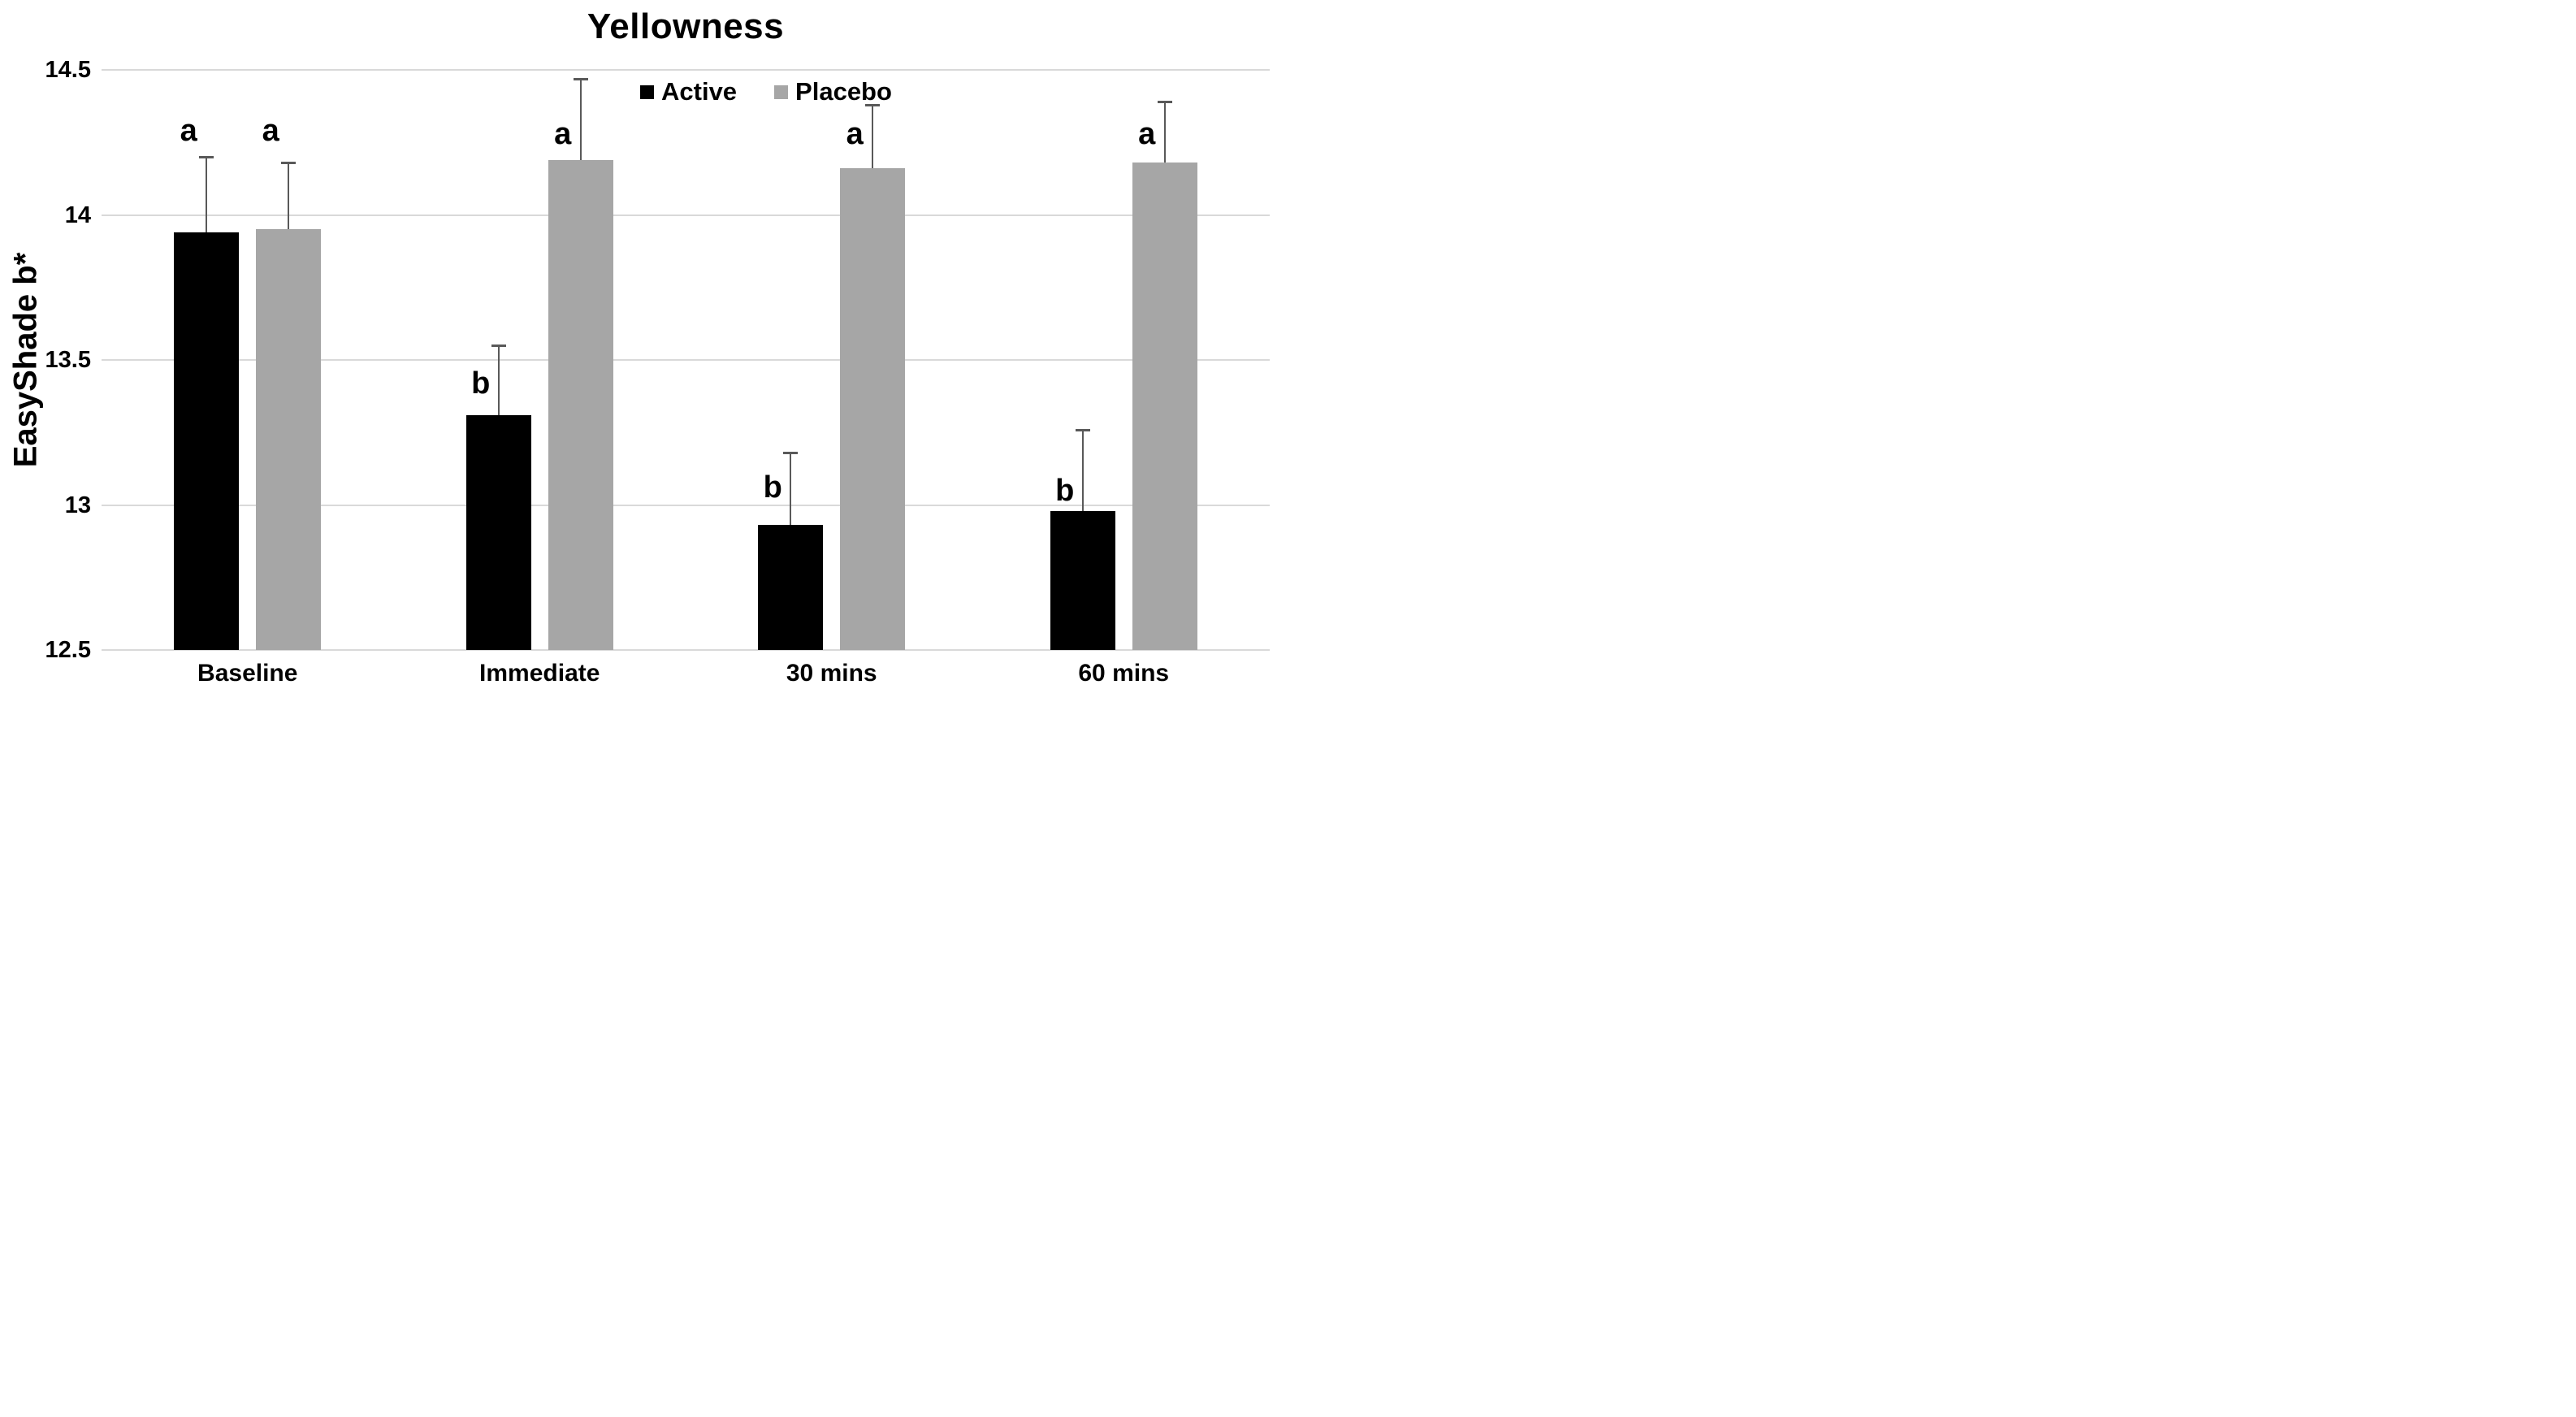  Describe the element at coordinates (77, 215) in the screenshot. I see `y-tick-label: 14` at that location.